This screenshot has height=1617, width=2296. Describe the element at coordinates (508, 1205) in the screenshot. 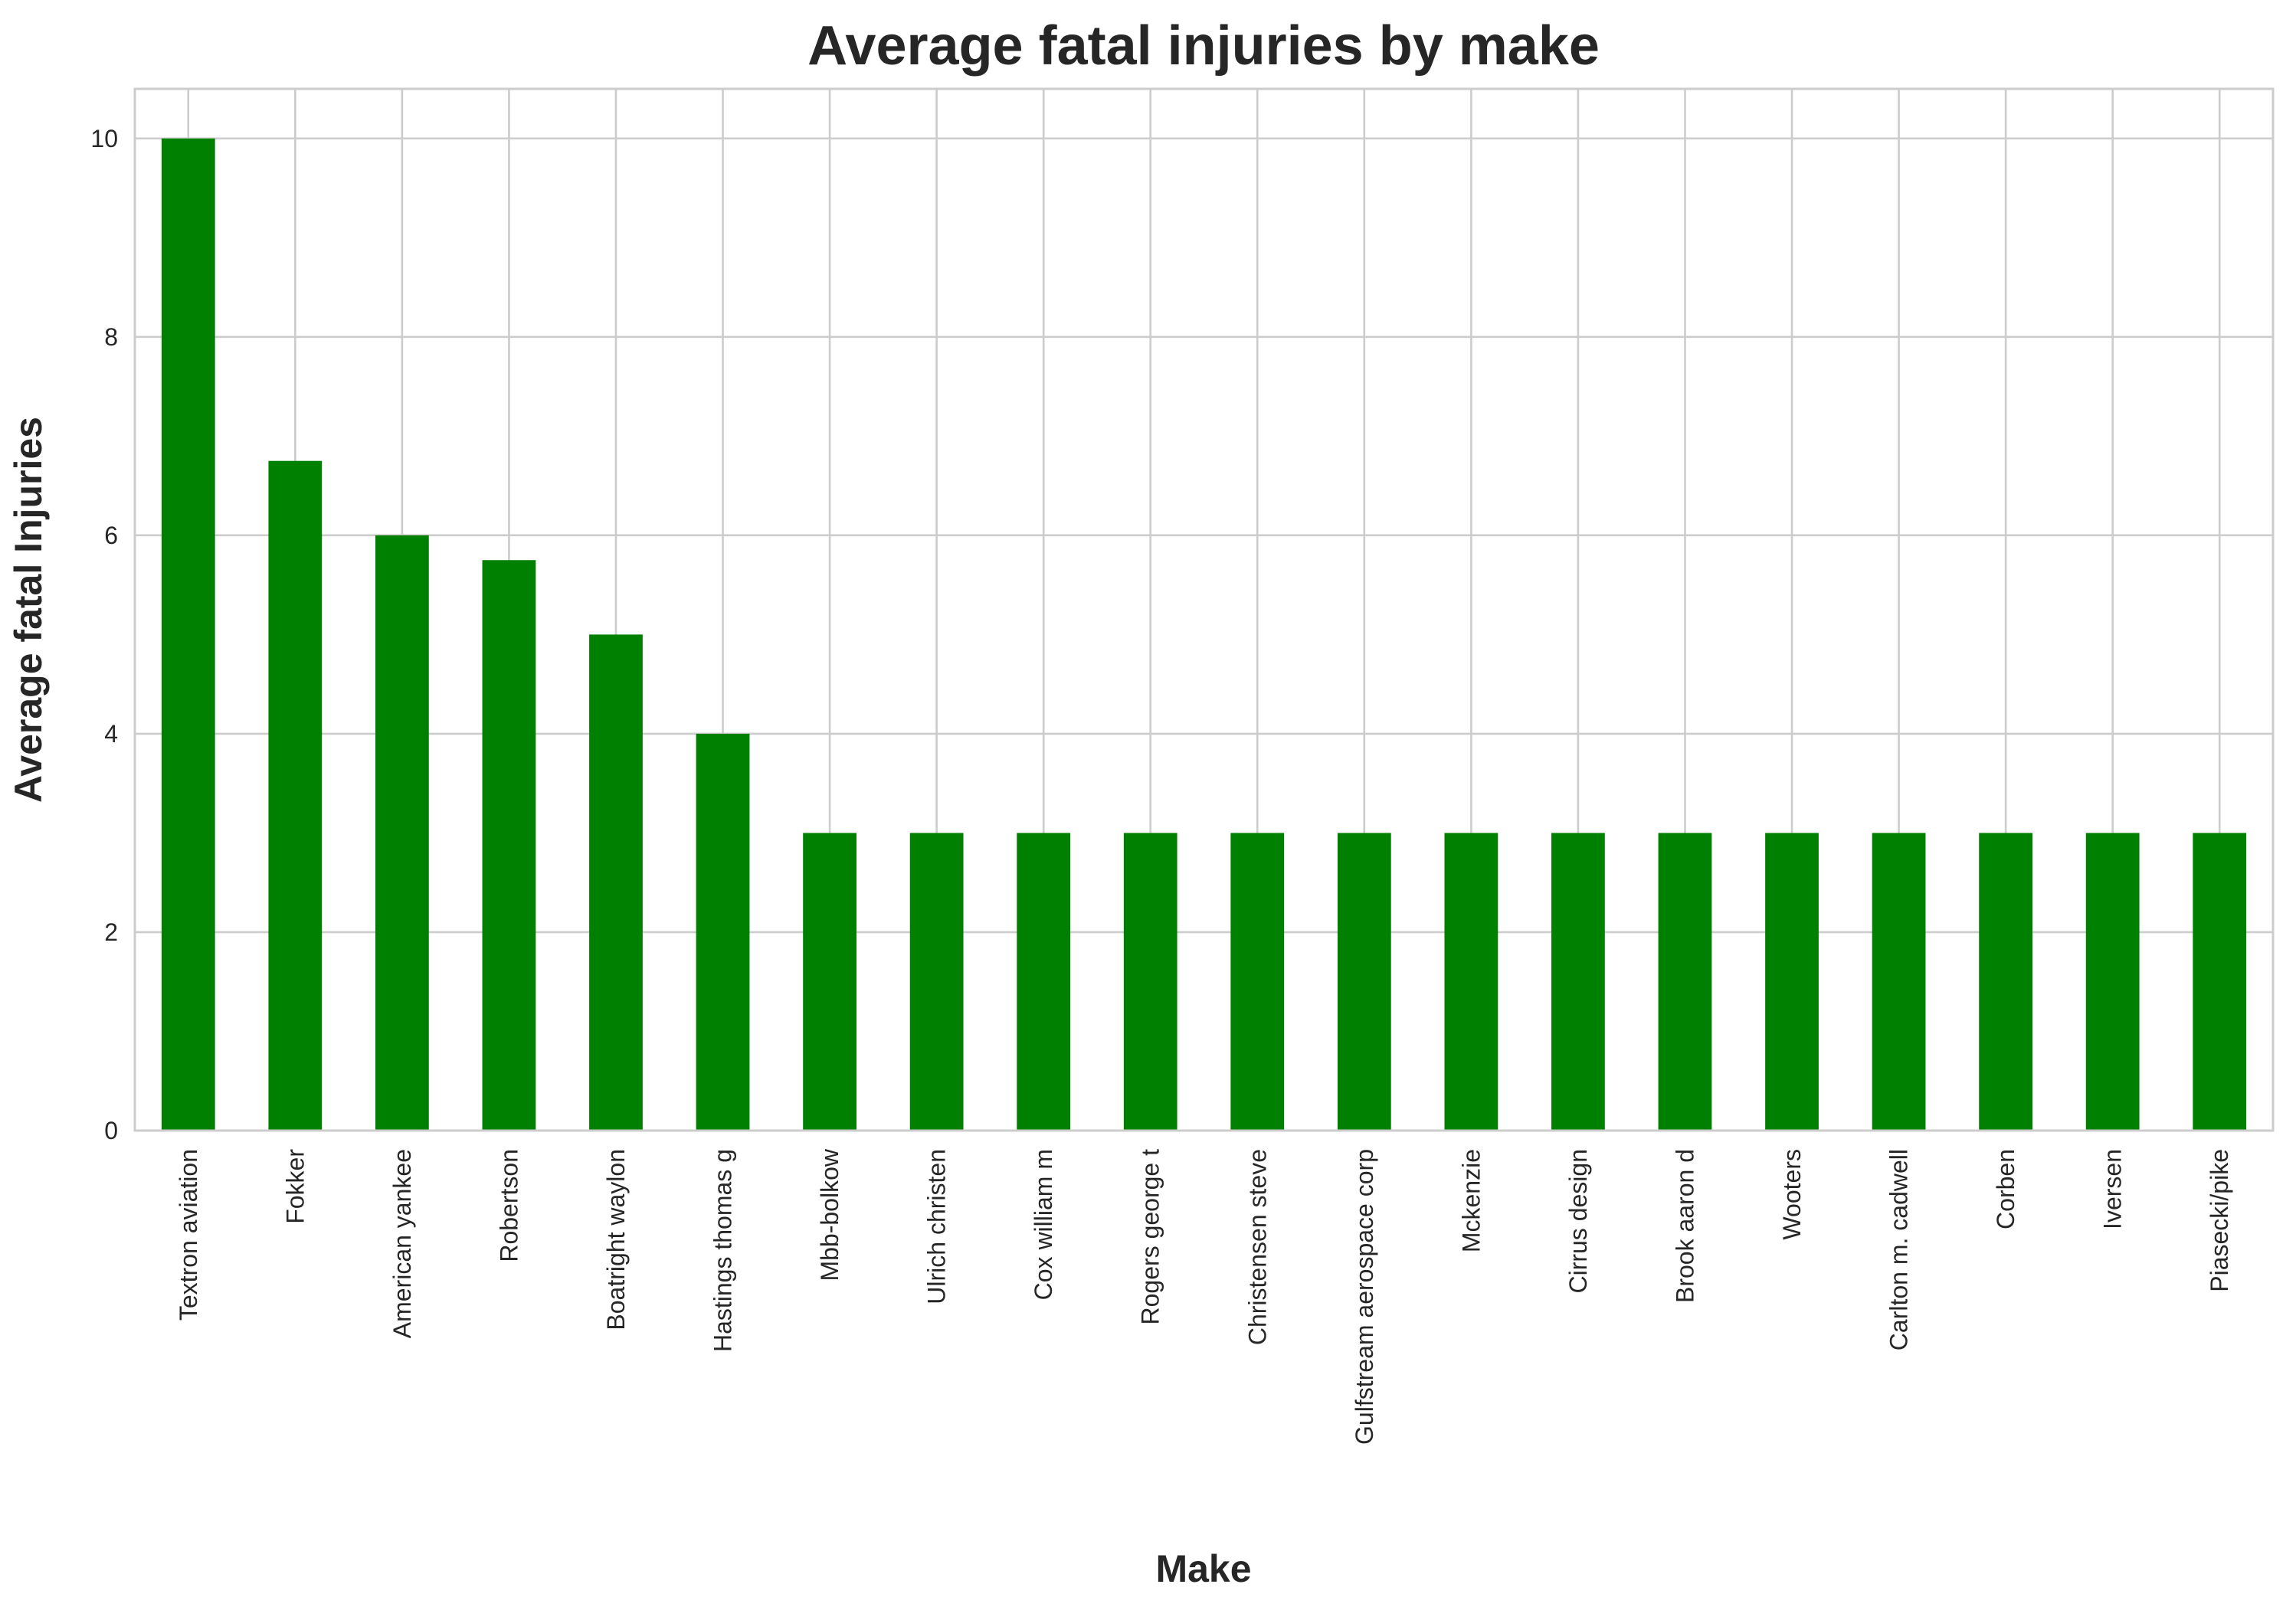

I see `x-tick-label: Robertson` at that location.